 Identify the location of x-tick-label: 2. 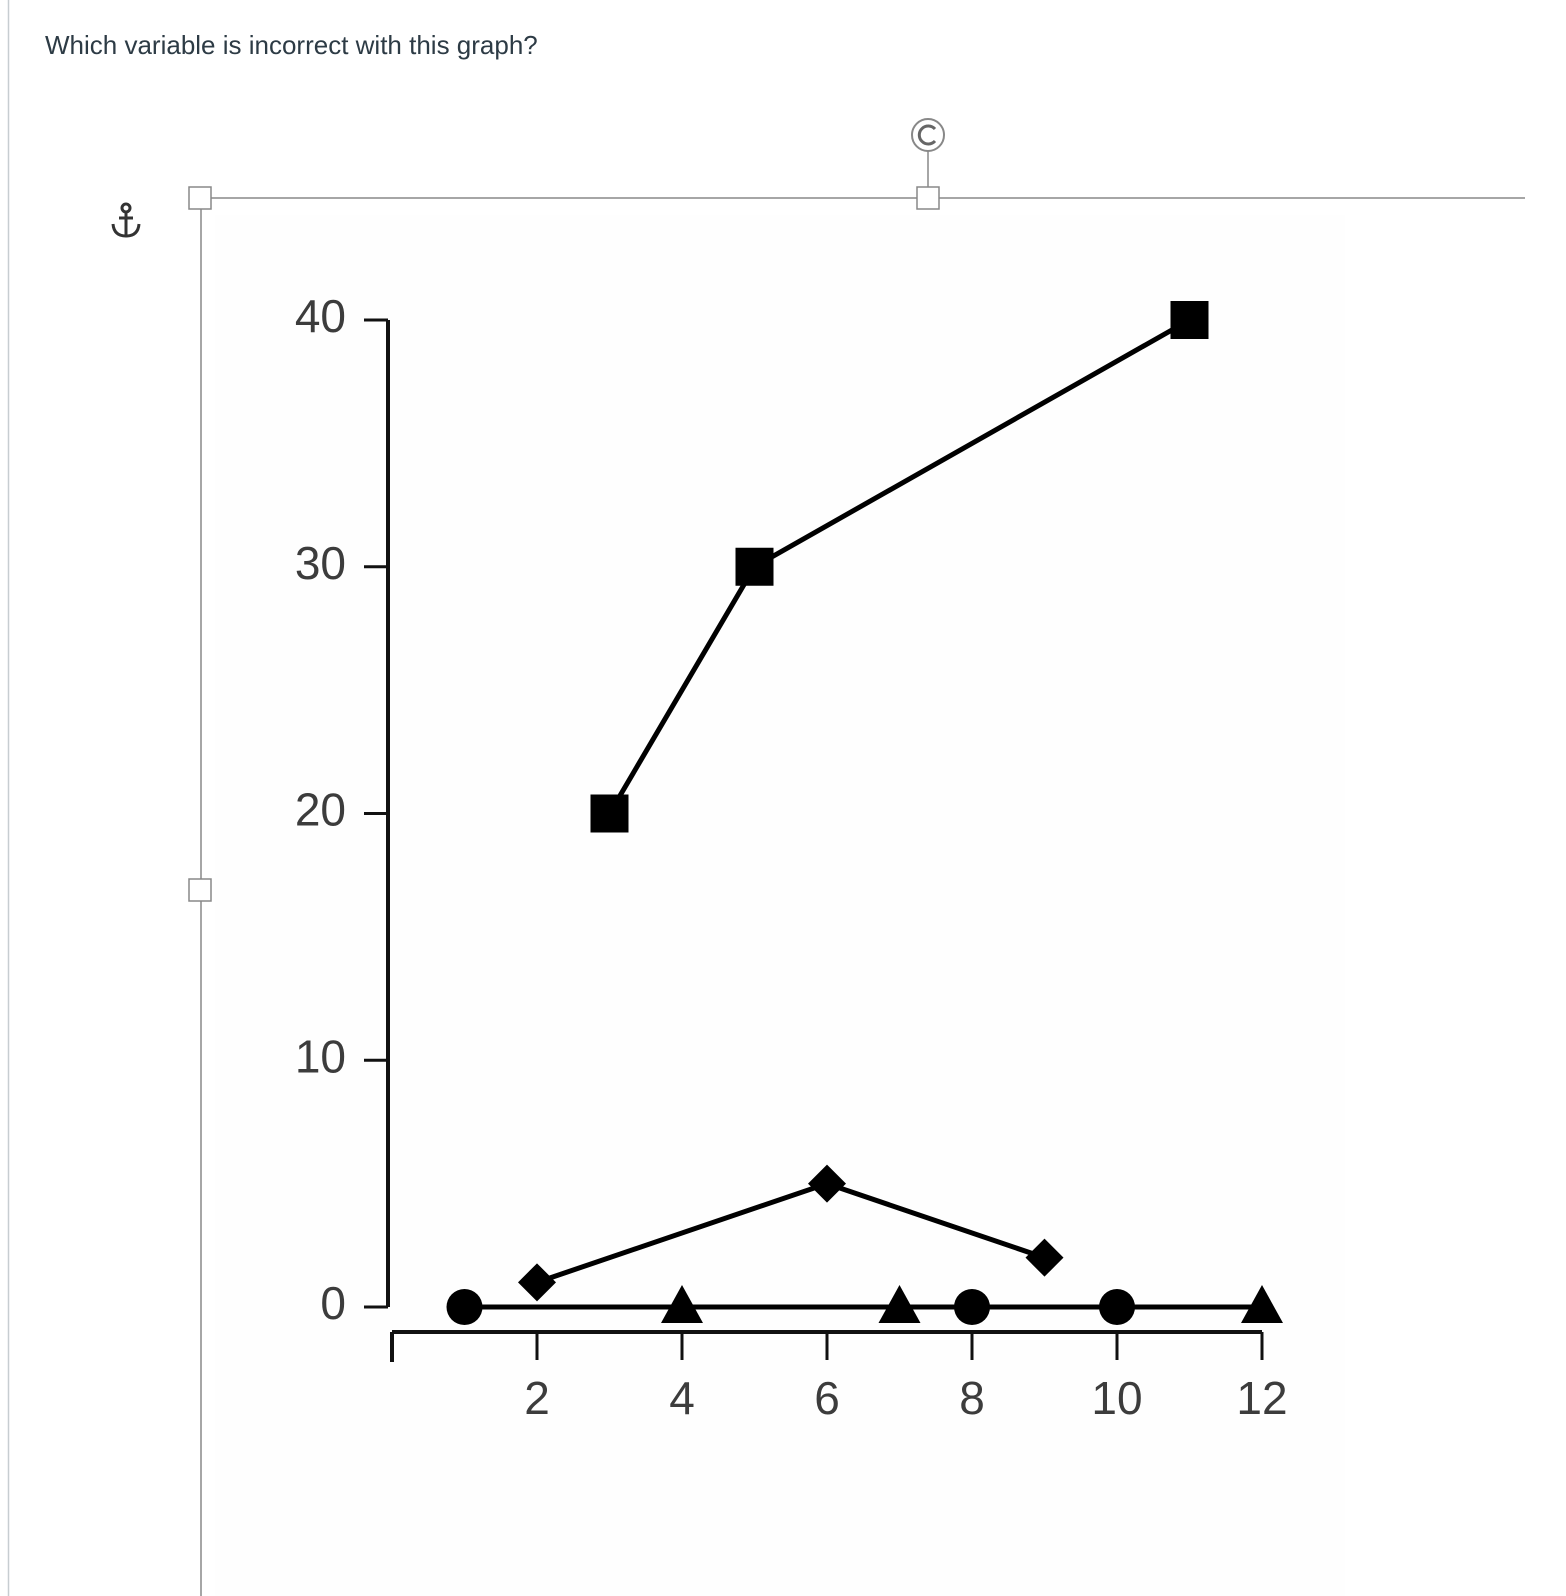
(537, 1398).